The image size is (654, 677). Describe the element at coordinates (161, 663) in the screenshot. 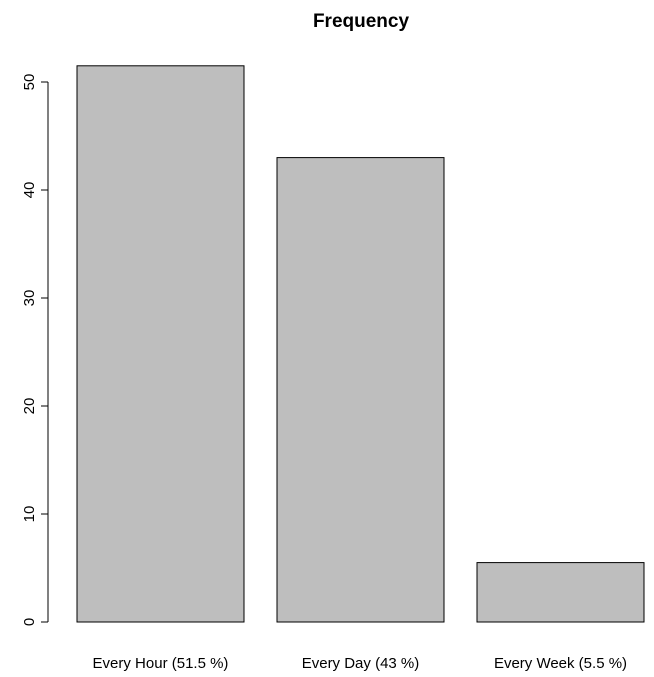

I see `category-label: Every Hour (51.5 %)` at that location.